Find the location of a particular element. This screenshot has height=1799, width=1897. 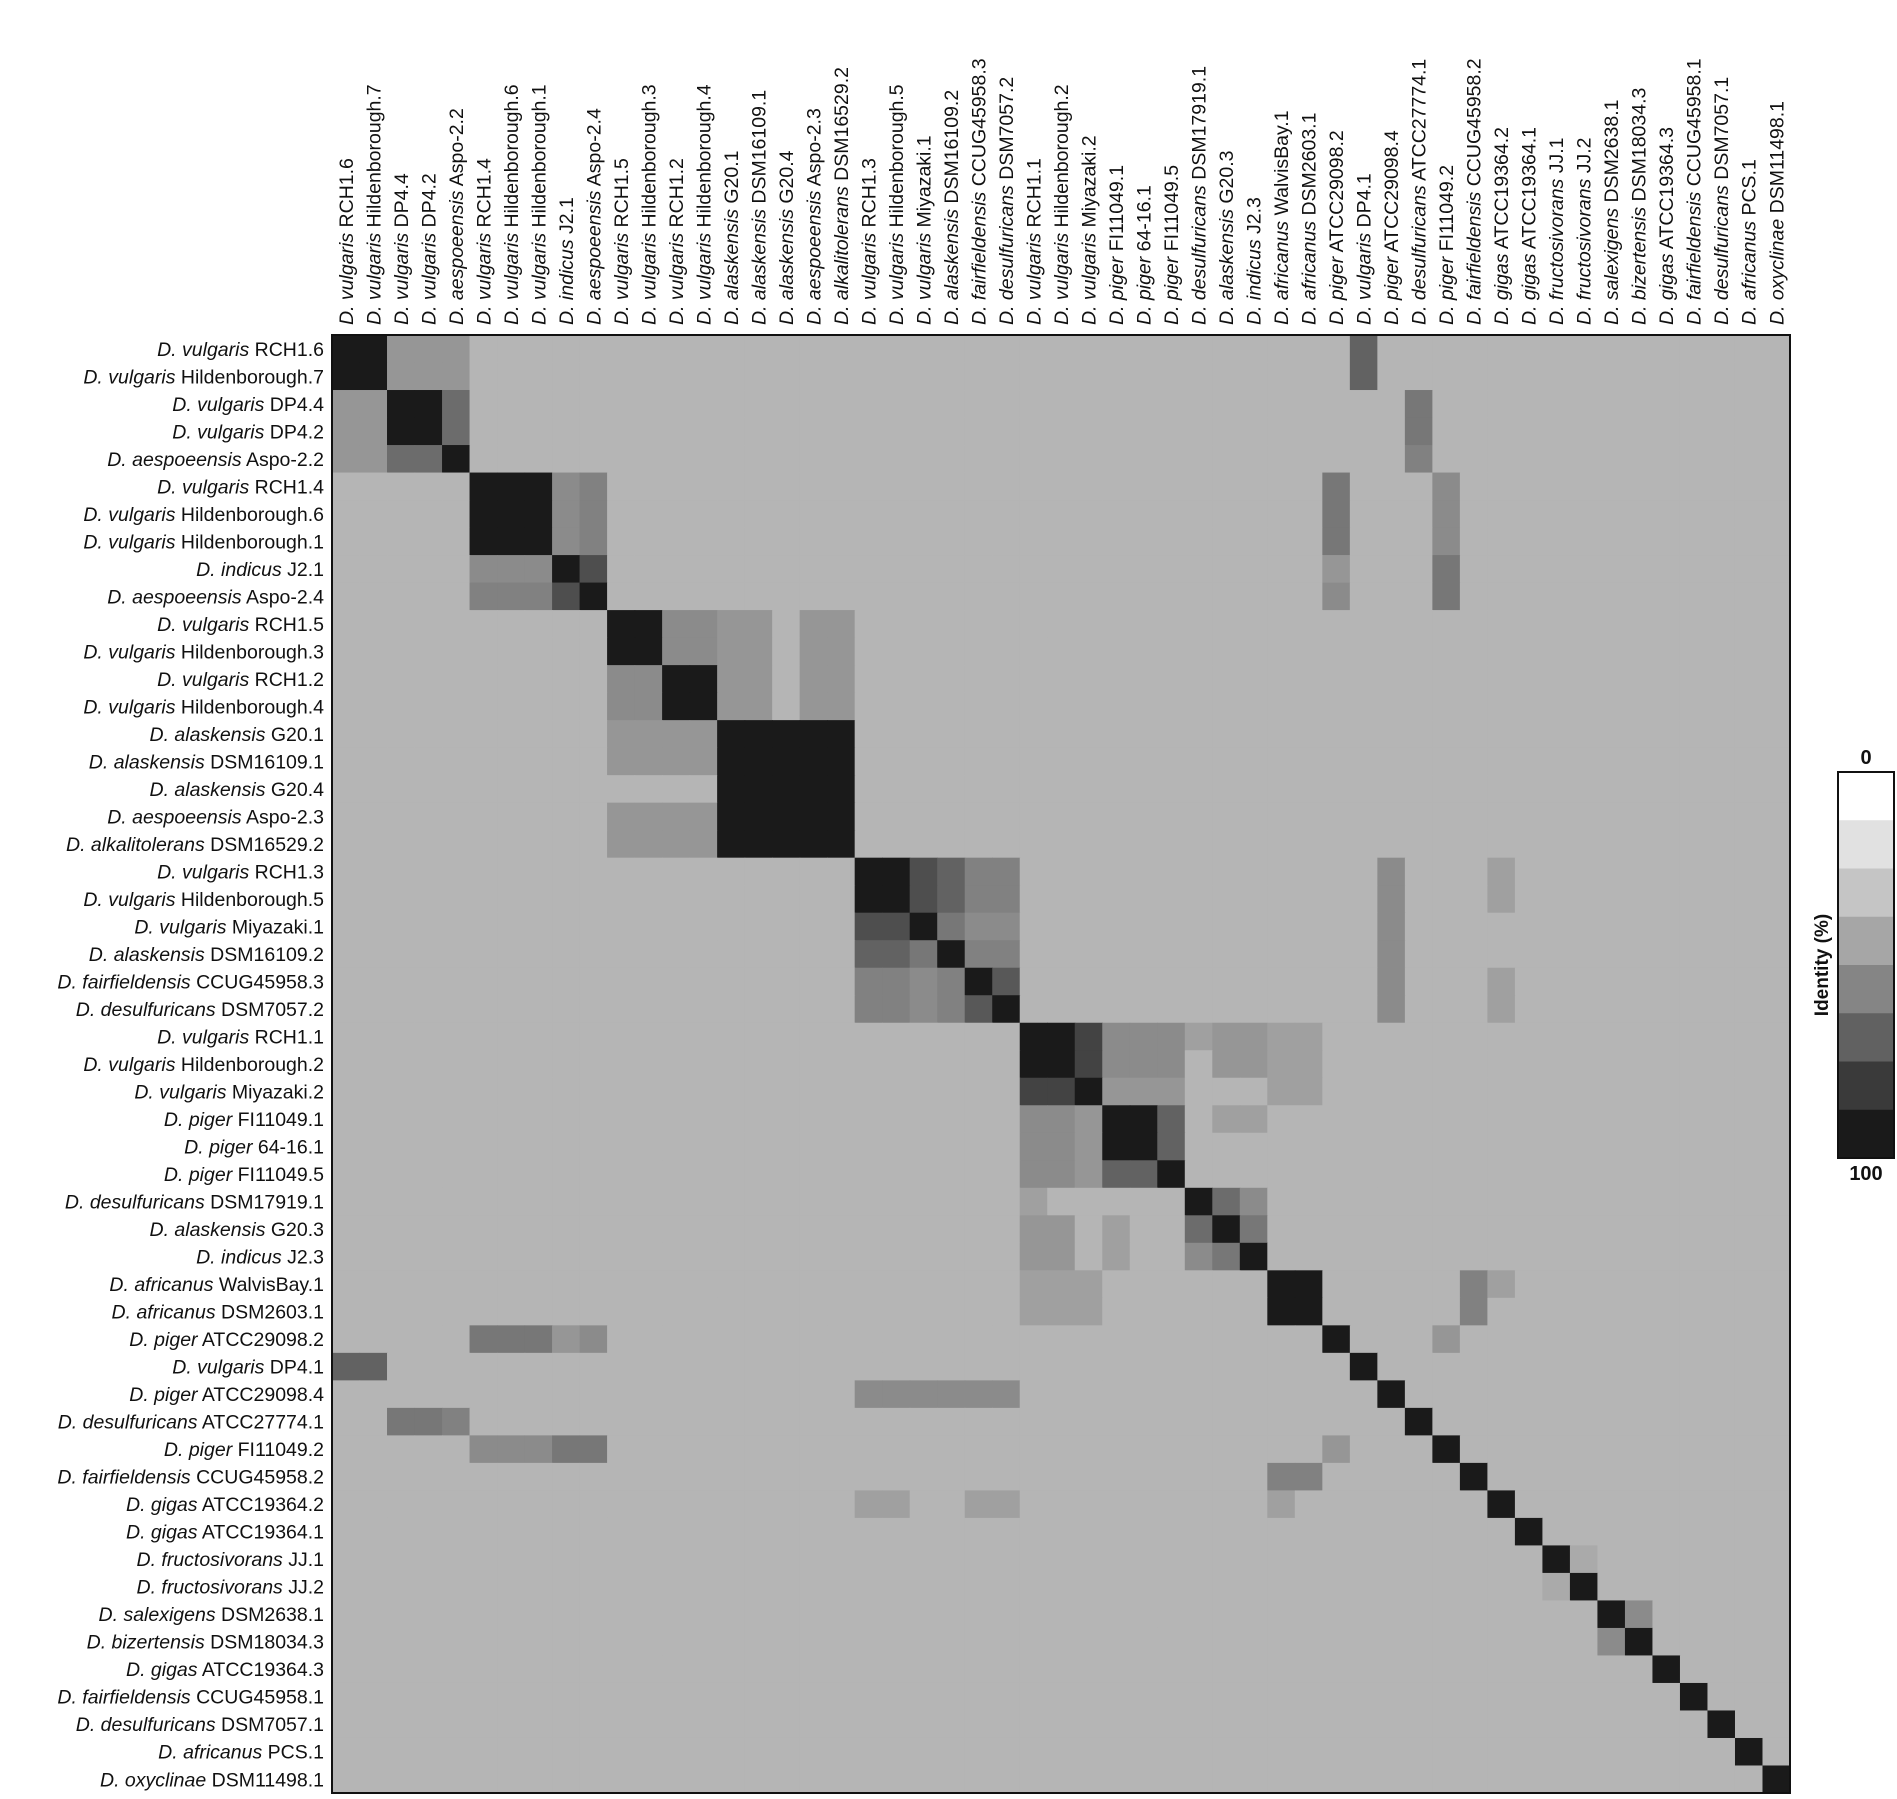

row-label: D. alaskensis G20.3 is located at coordinates (236, 1230).